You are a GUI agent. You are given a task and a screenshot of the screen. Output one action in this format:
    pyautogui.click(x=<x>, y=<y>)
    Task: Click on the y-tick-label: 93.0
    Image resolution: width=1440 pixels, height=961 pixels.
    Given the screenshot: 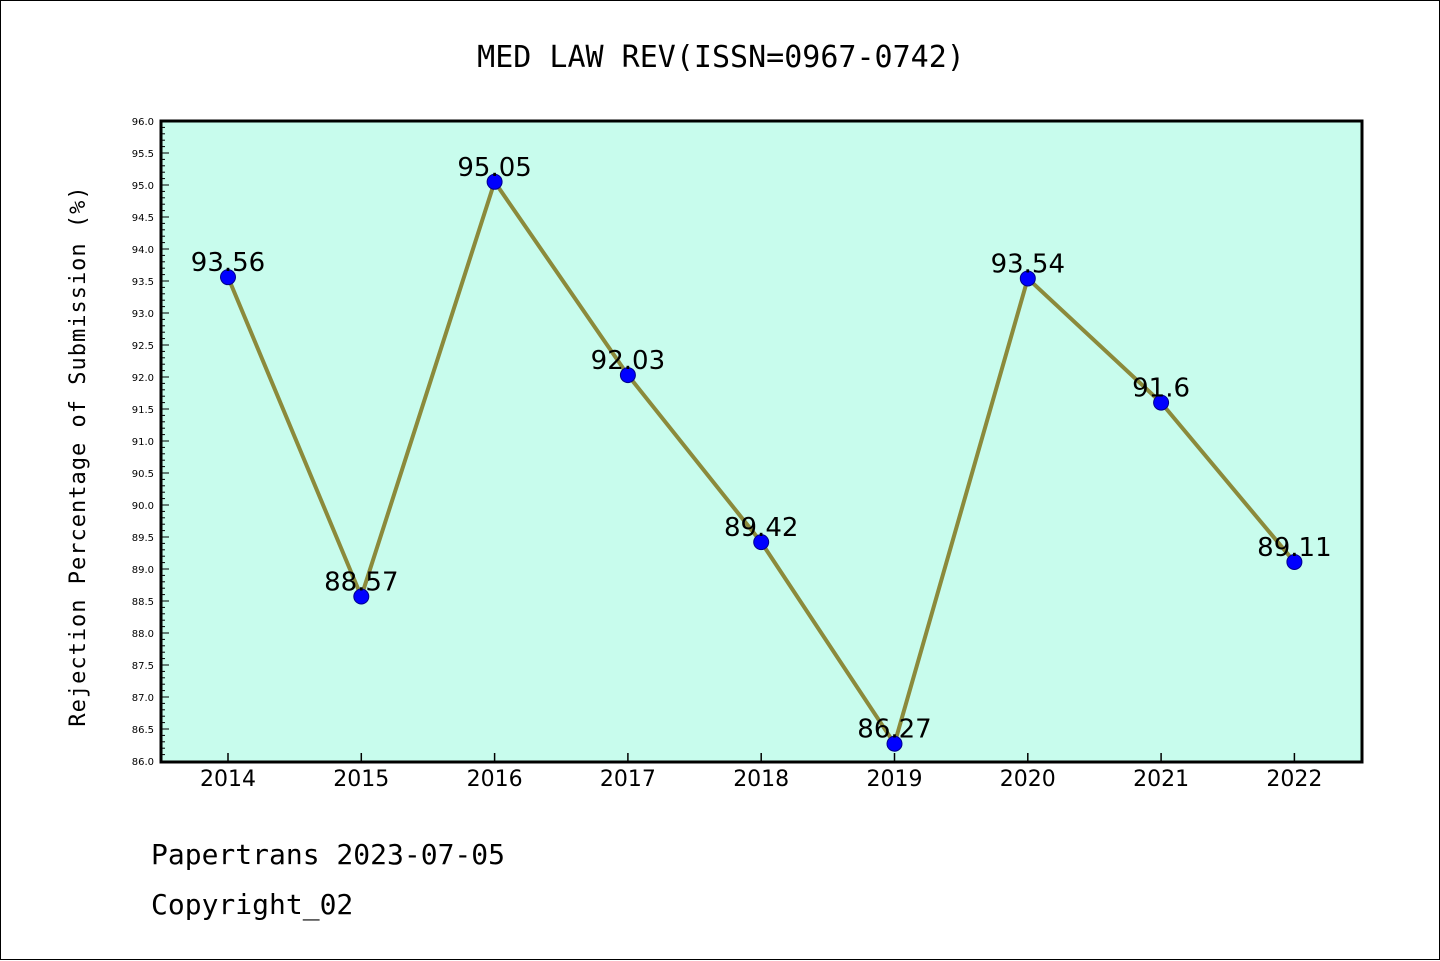 What is the action you would take?
    pyautogui.click(x=143, y=314)
    